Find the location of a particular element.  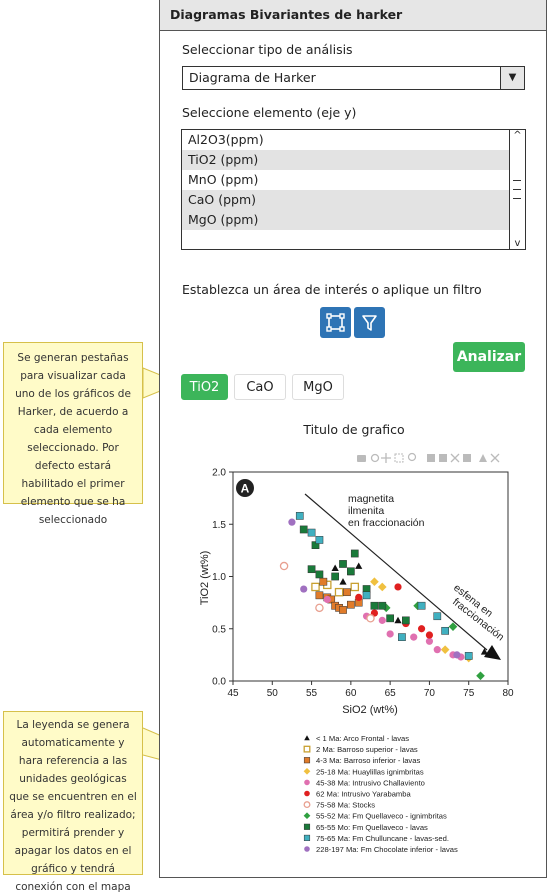

chart-title: Titulo de grafico is located at coordinates (354, 429).